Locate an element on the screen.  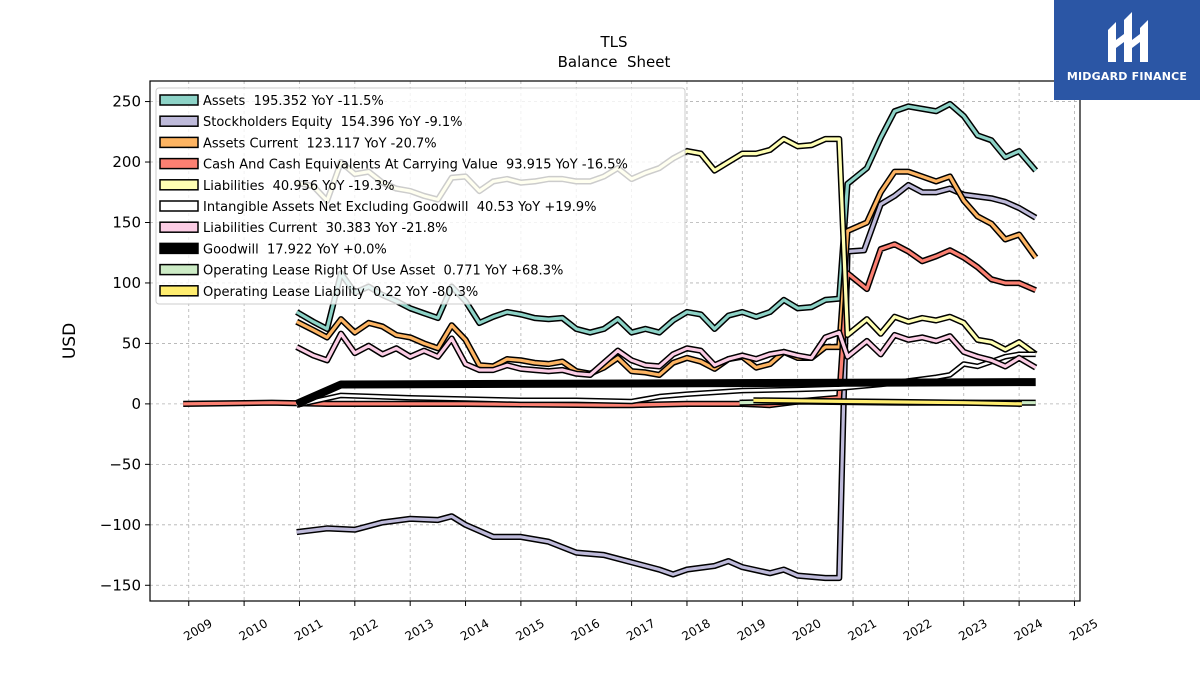
chart-title: TLS is located at coordinates (613, 42).